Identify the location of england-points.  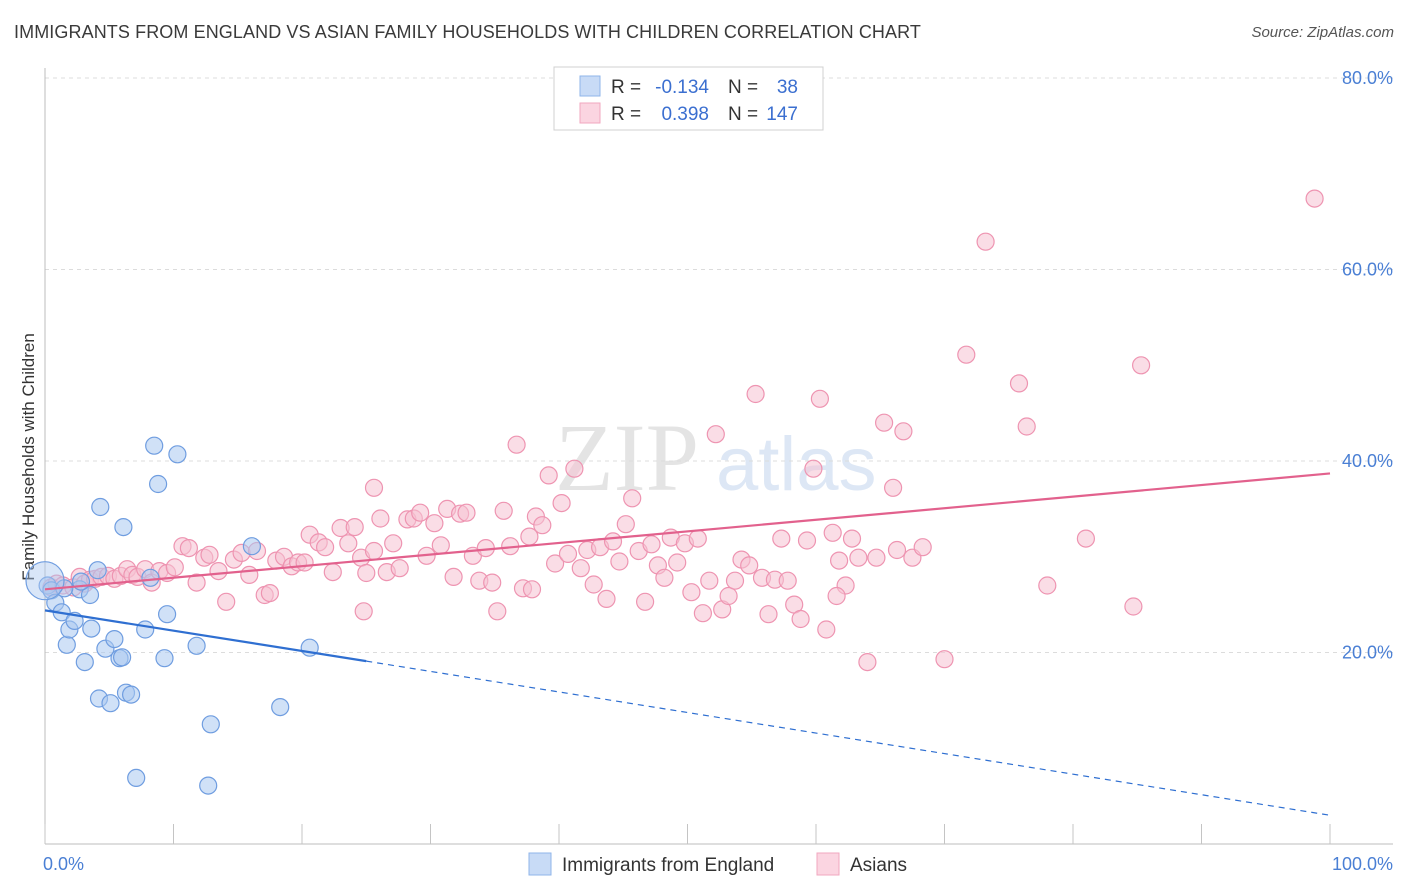
(172, 615).